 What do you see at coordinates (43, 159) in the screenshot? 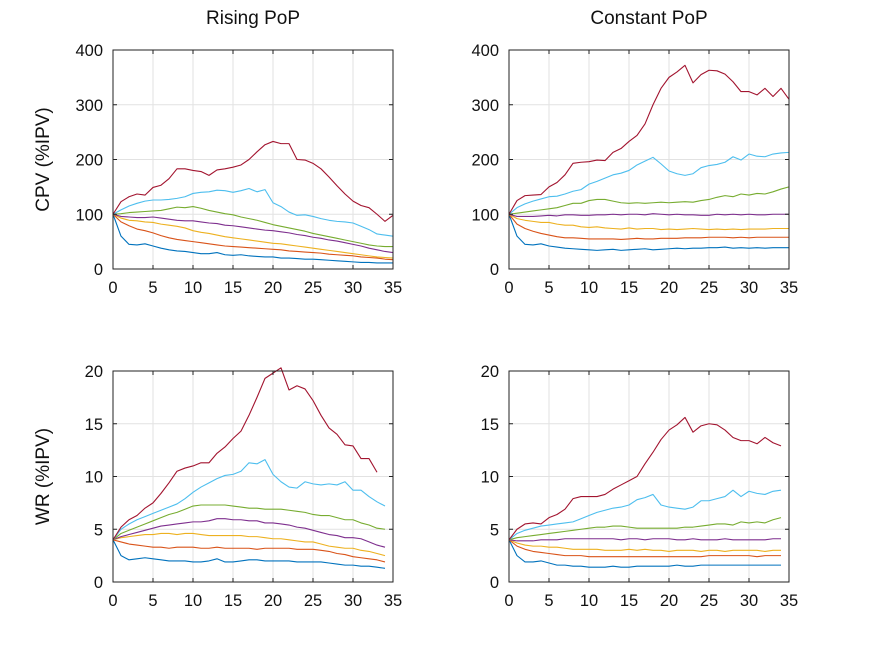
I see `y-axis-label: CPV (%IPV)` at bounding box center [43, 159].